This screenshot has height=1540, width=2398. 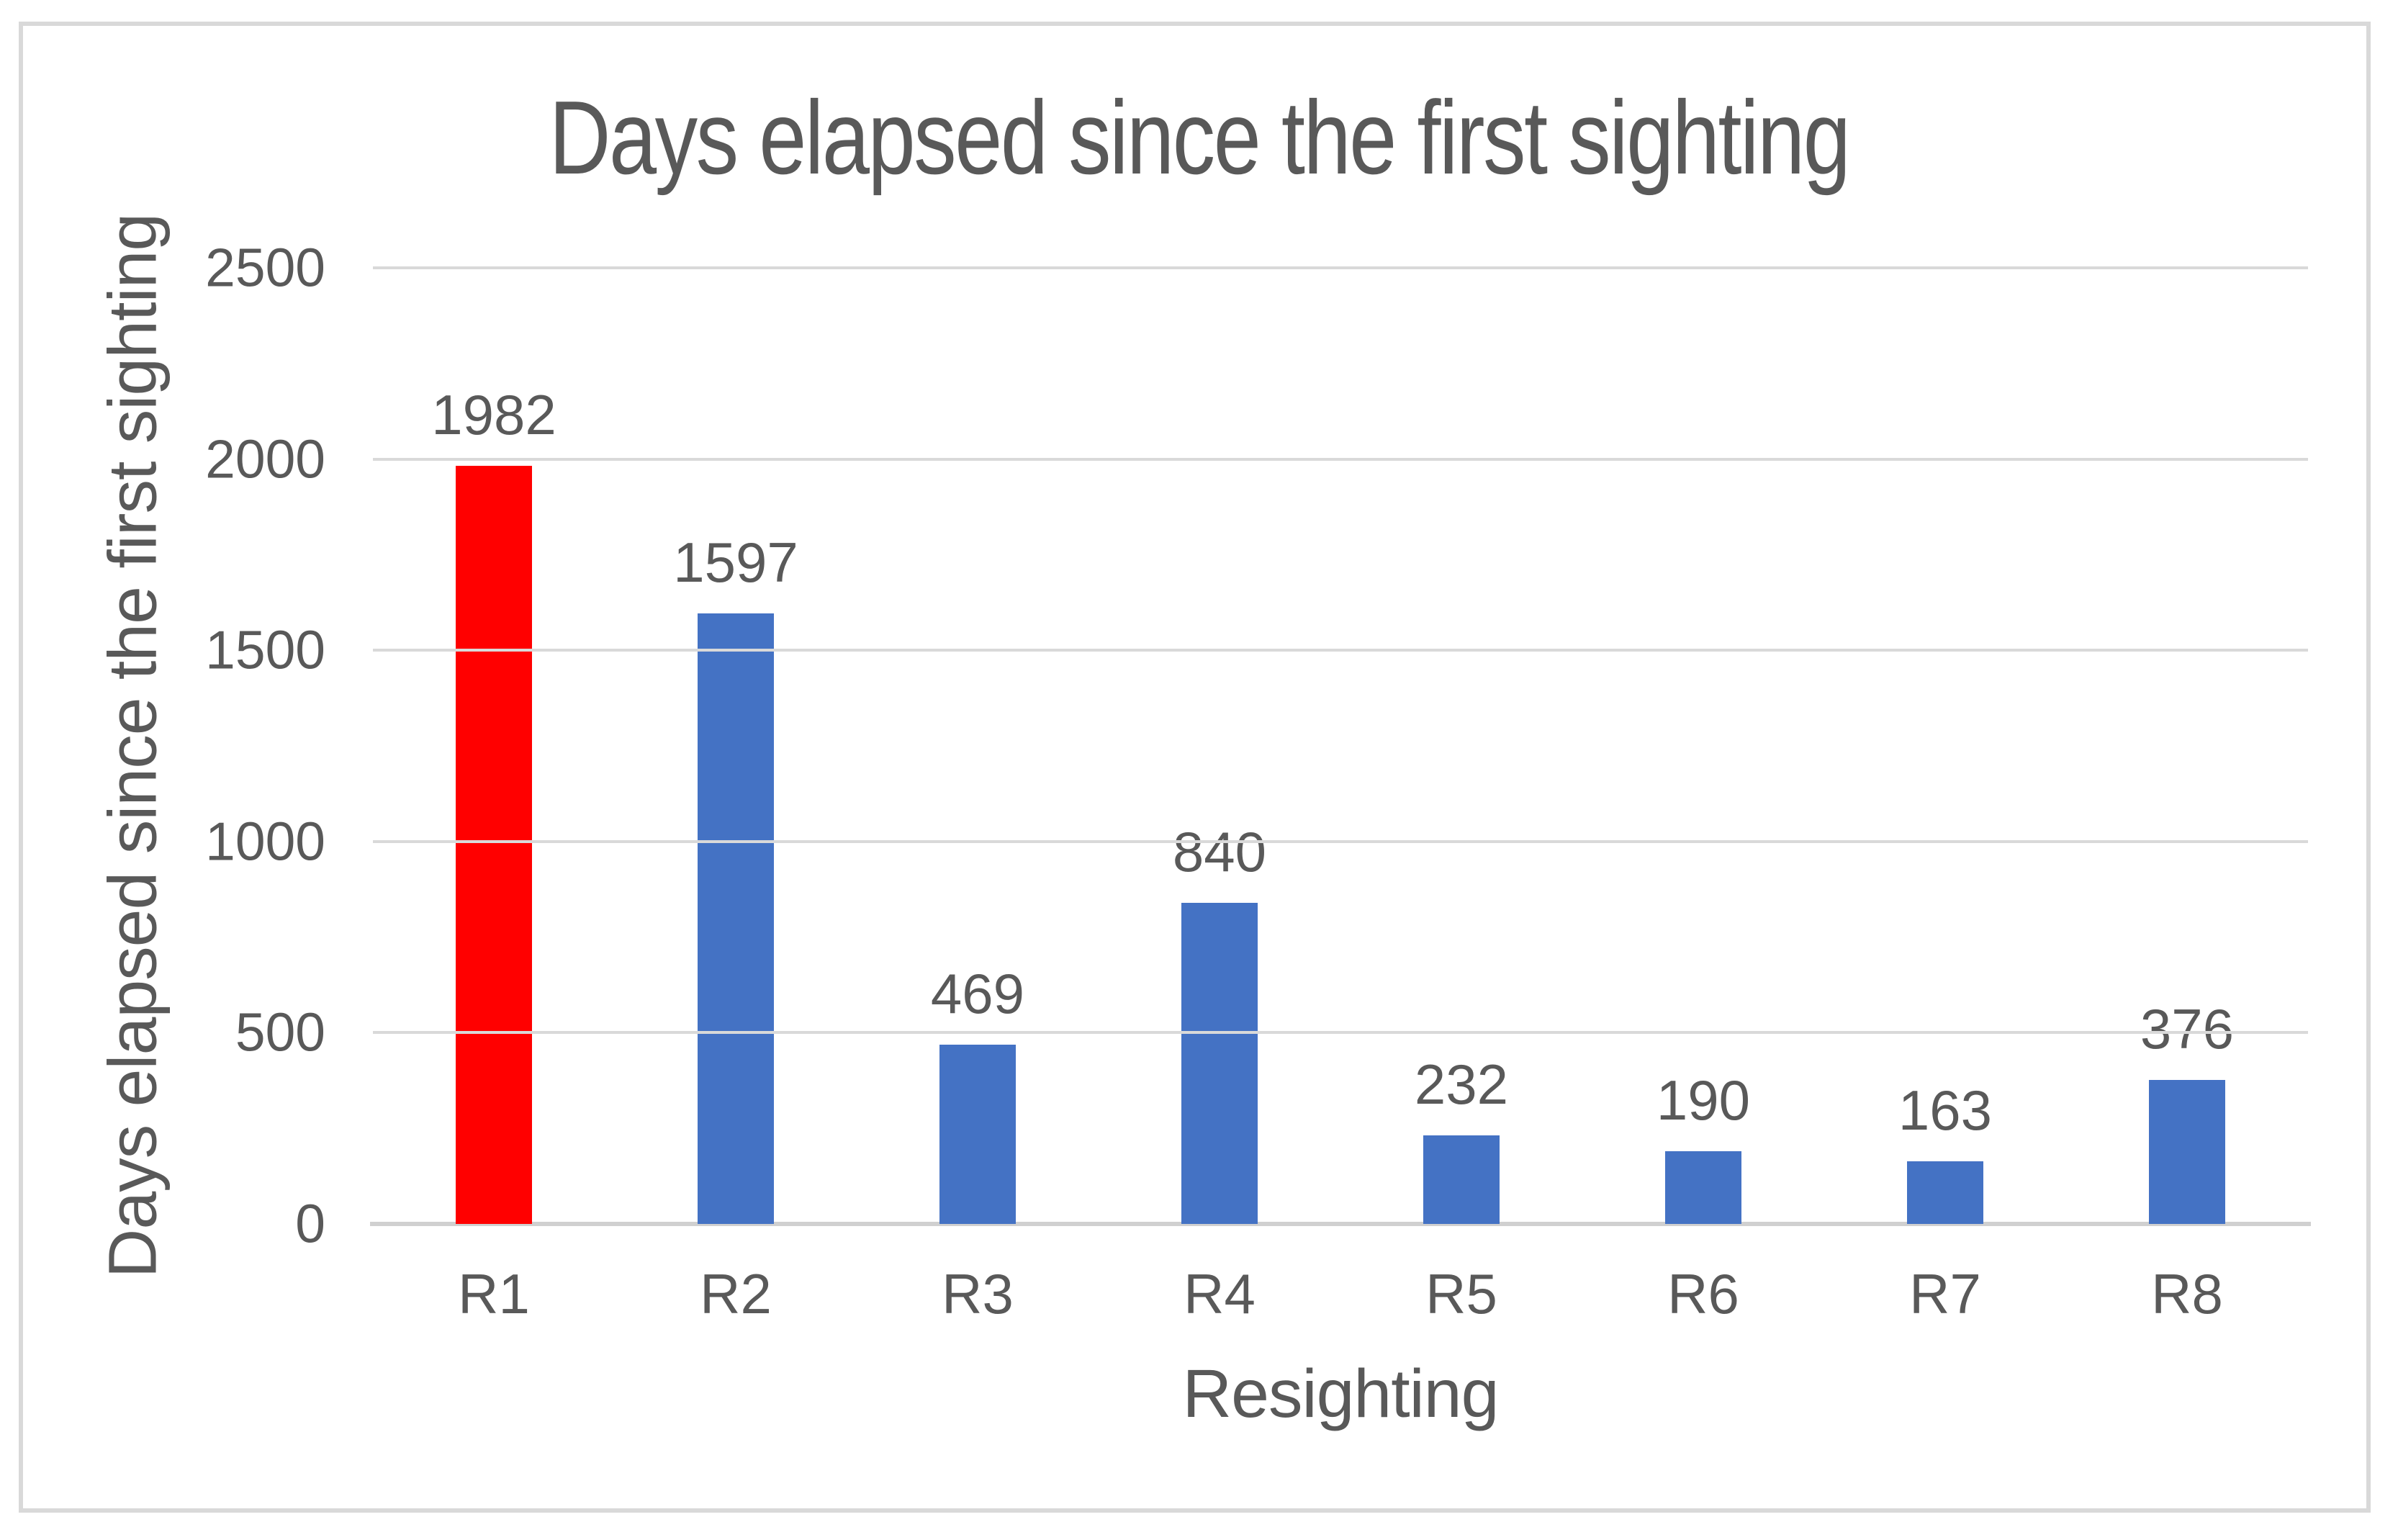 What do you see at coordinates (1219, 1063) in the screenshot?
I see `bar-r4` at bounding box center [1219, 1063].